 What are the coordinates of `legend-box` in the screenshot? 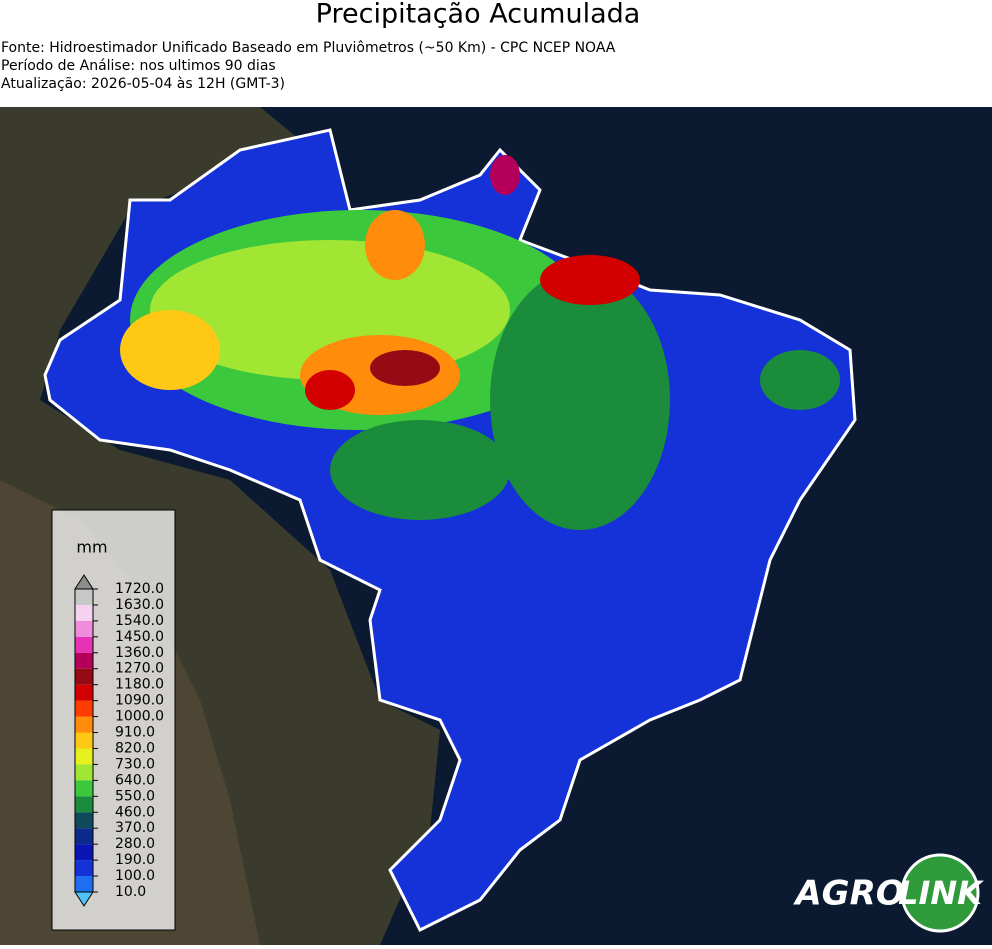 It's located at (113, 720).